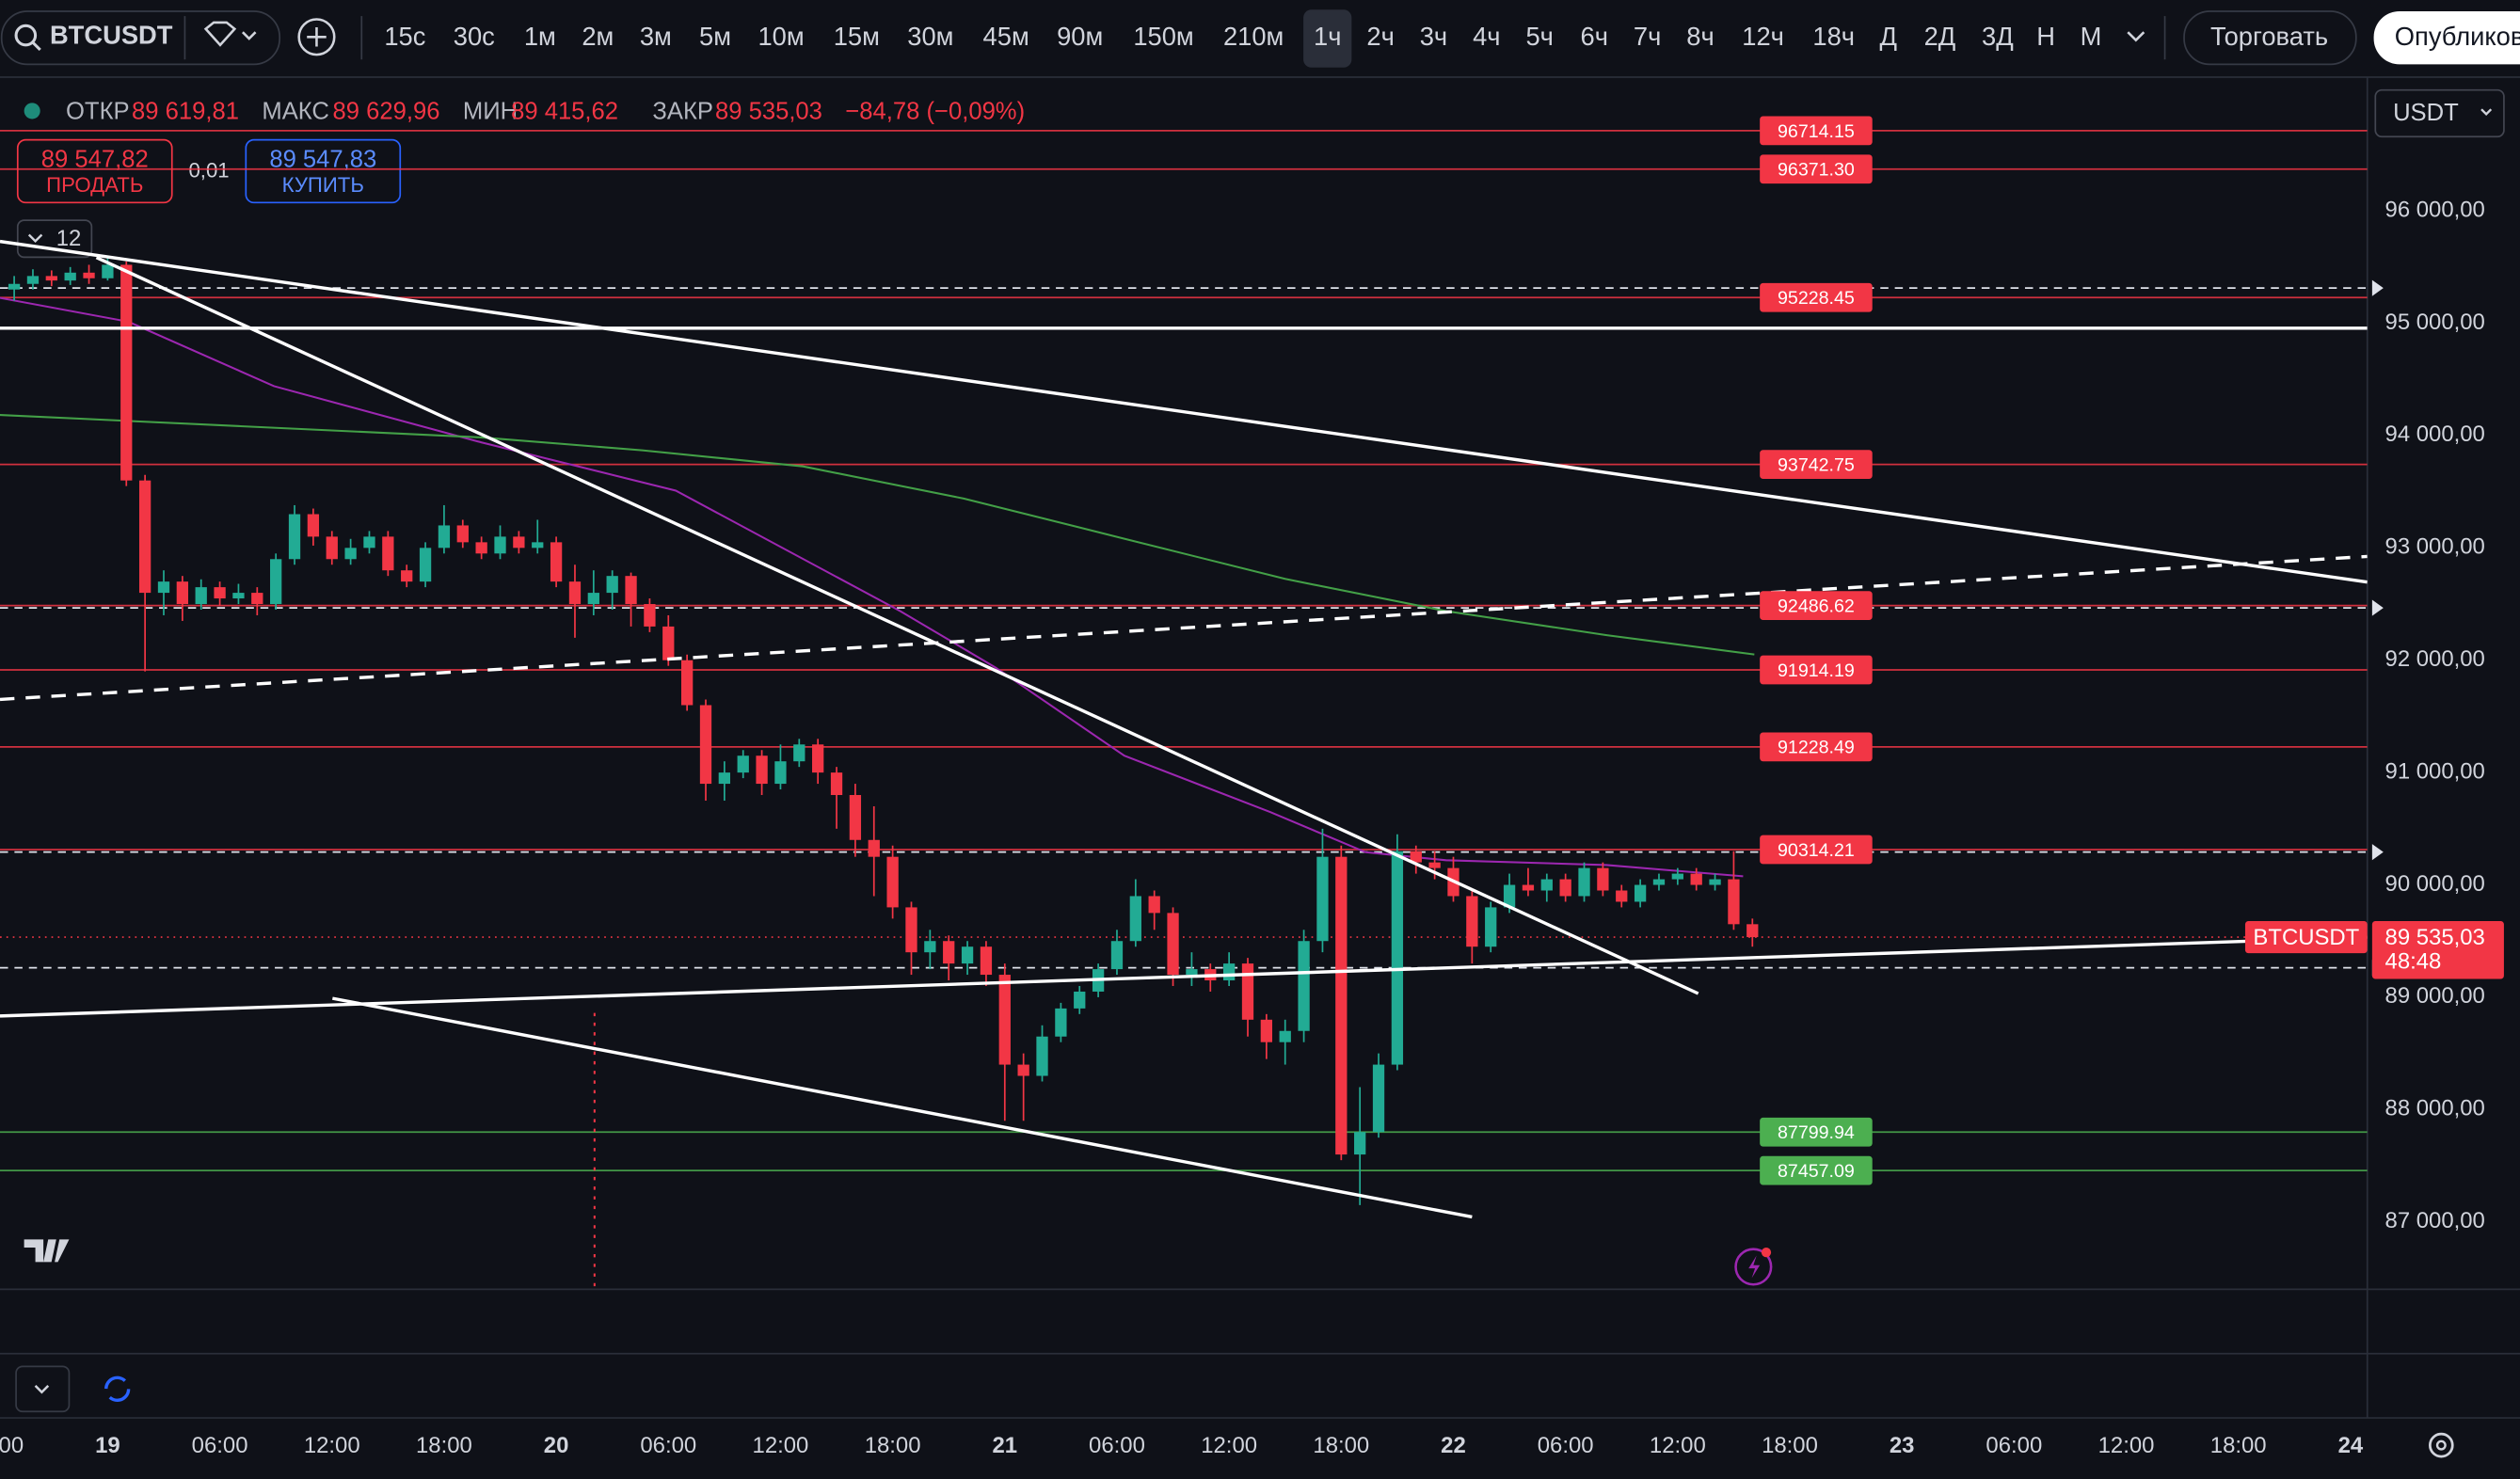  What do you see at coordinates (1327, 36) in the screenshot?
I see `interval-button: 1ч` at bounding box center [1327, 36].